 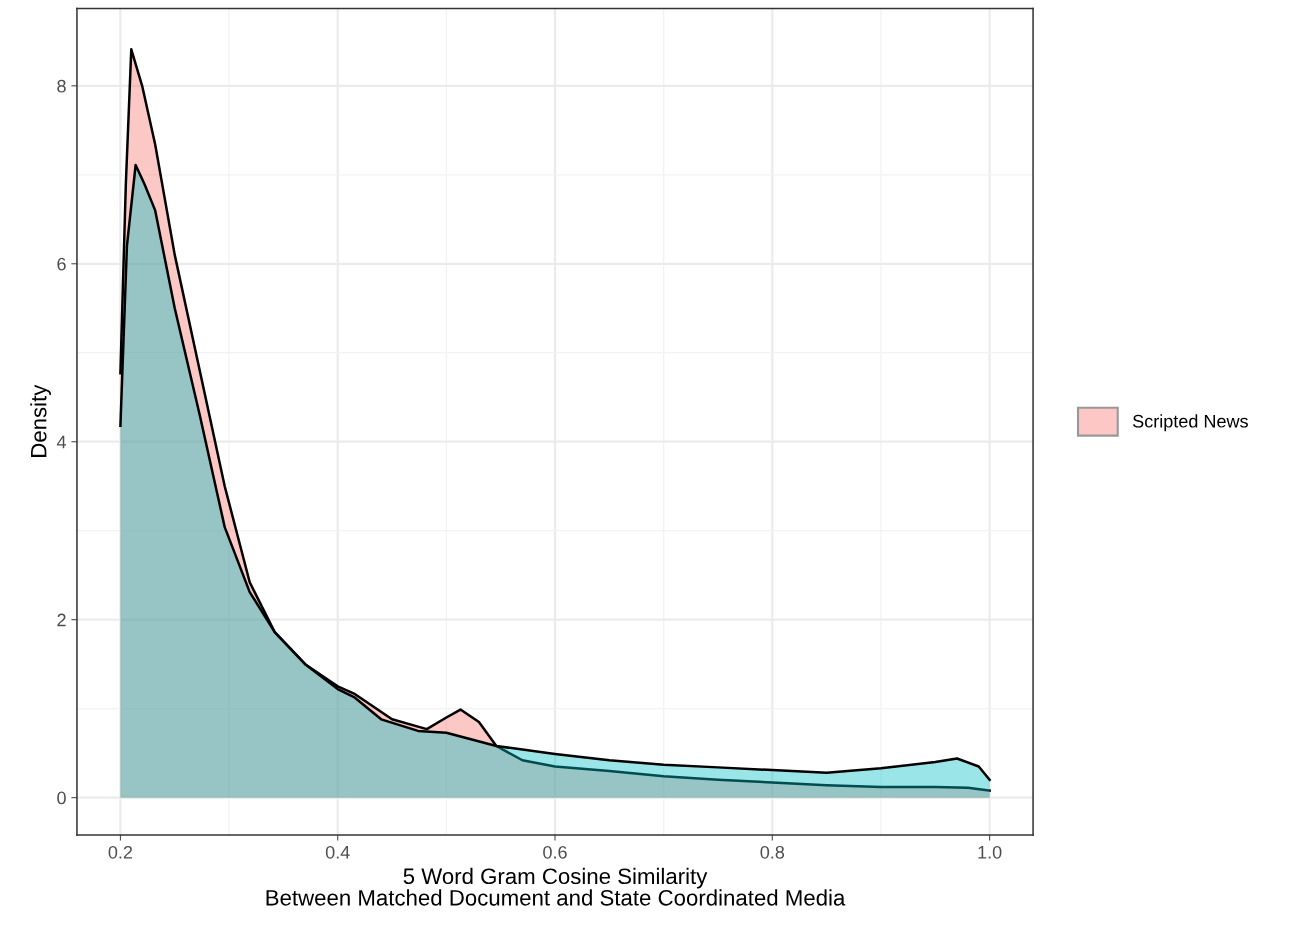 I want to click on x-axis-title: 5 Word Gram Cosine Similarity Between Matched Document and State Coordinated Media, so click(x=556, y=886).